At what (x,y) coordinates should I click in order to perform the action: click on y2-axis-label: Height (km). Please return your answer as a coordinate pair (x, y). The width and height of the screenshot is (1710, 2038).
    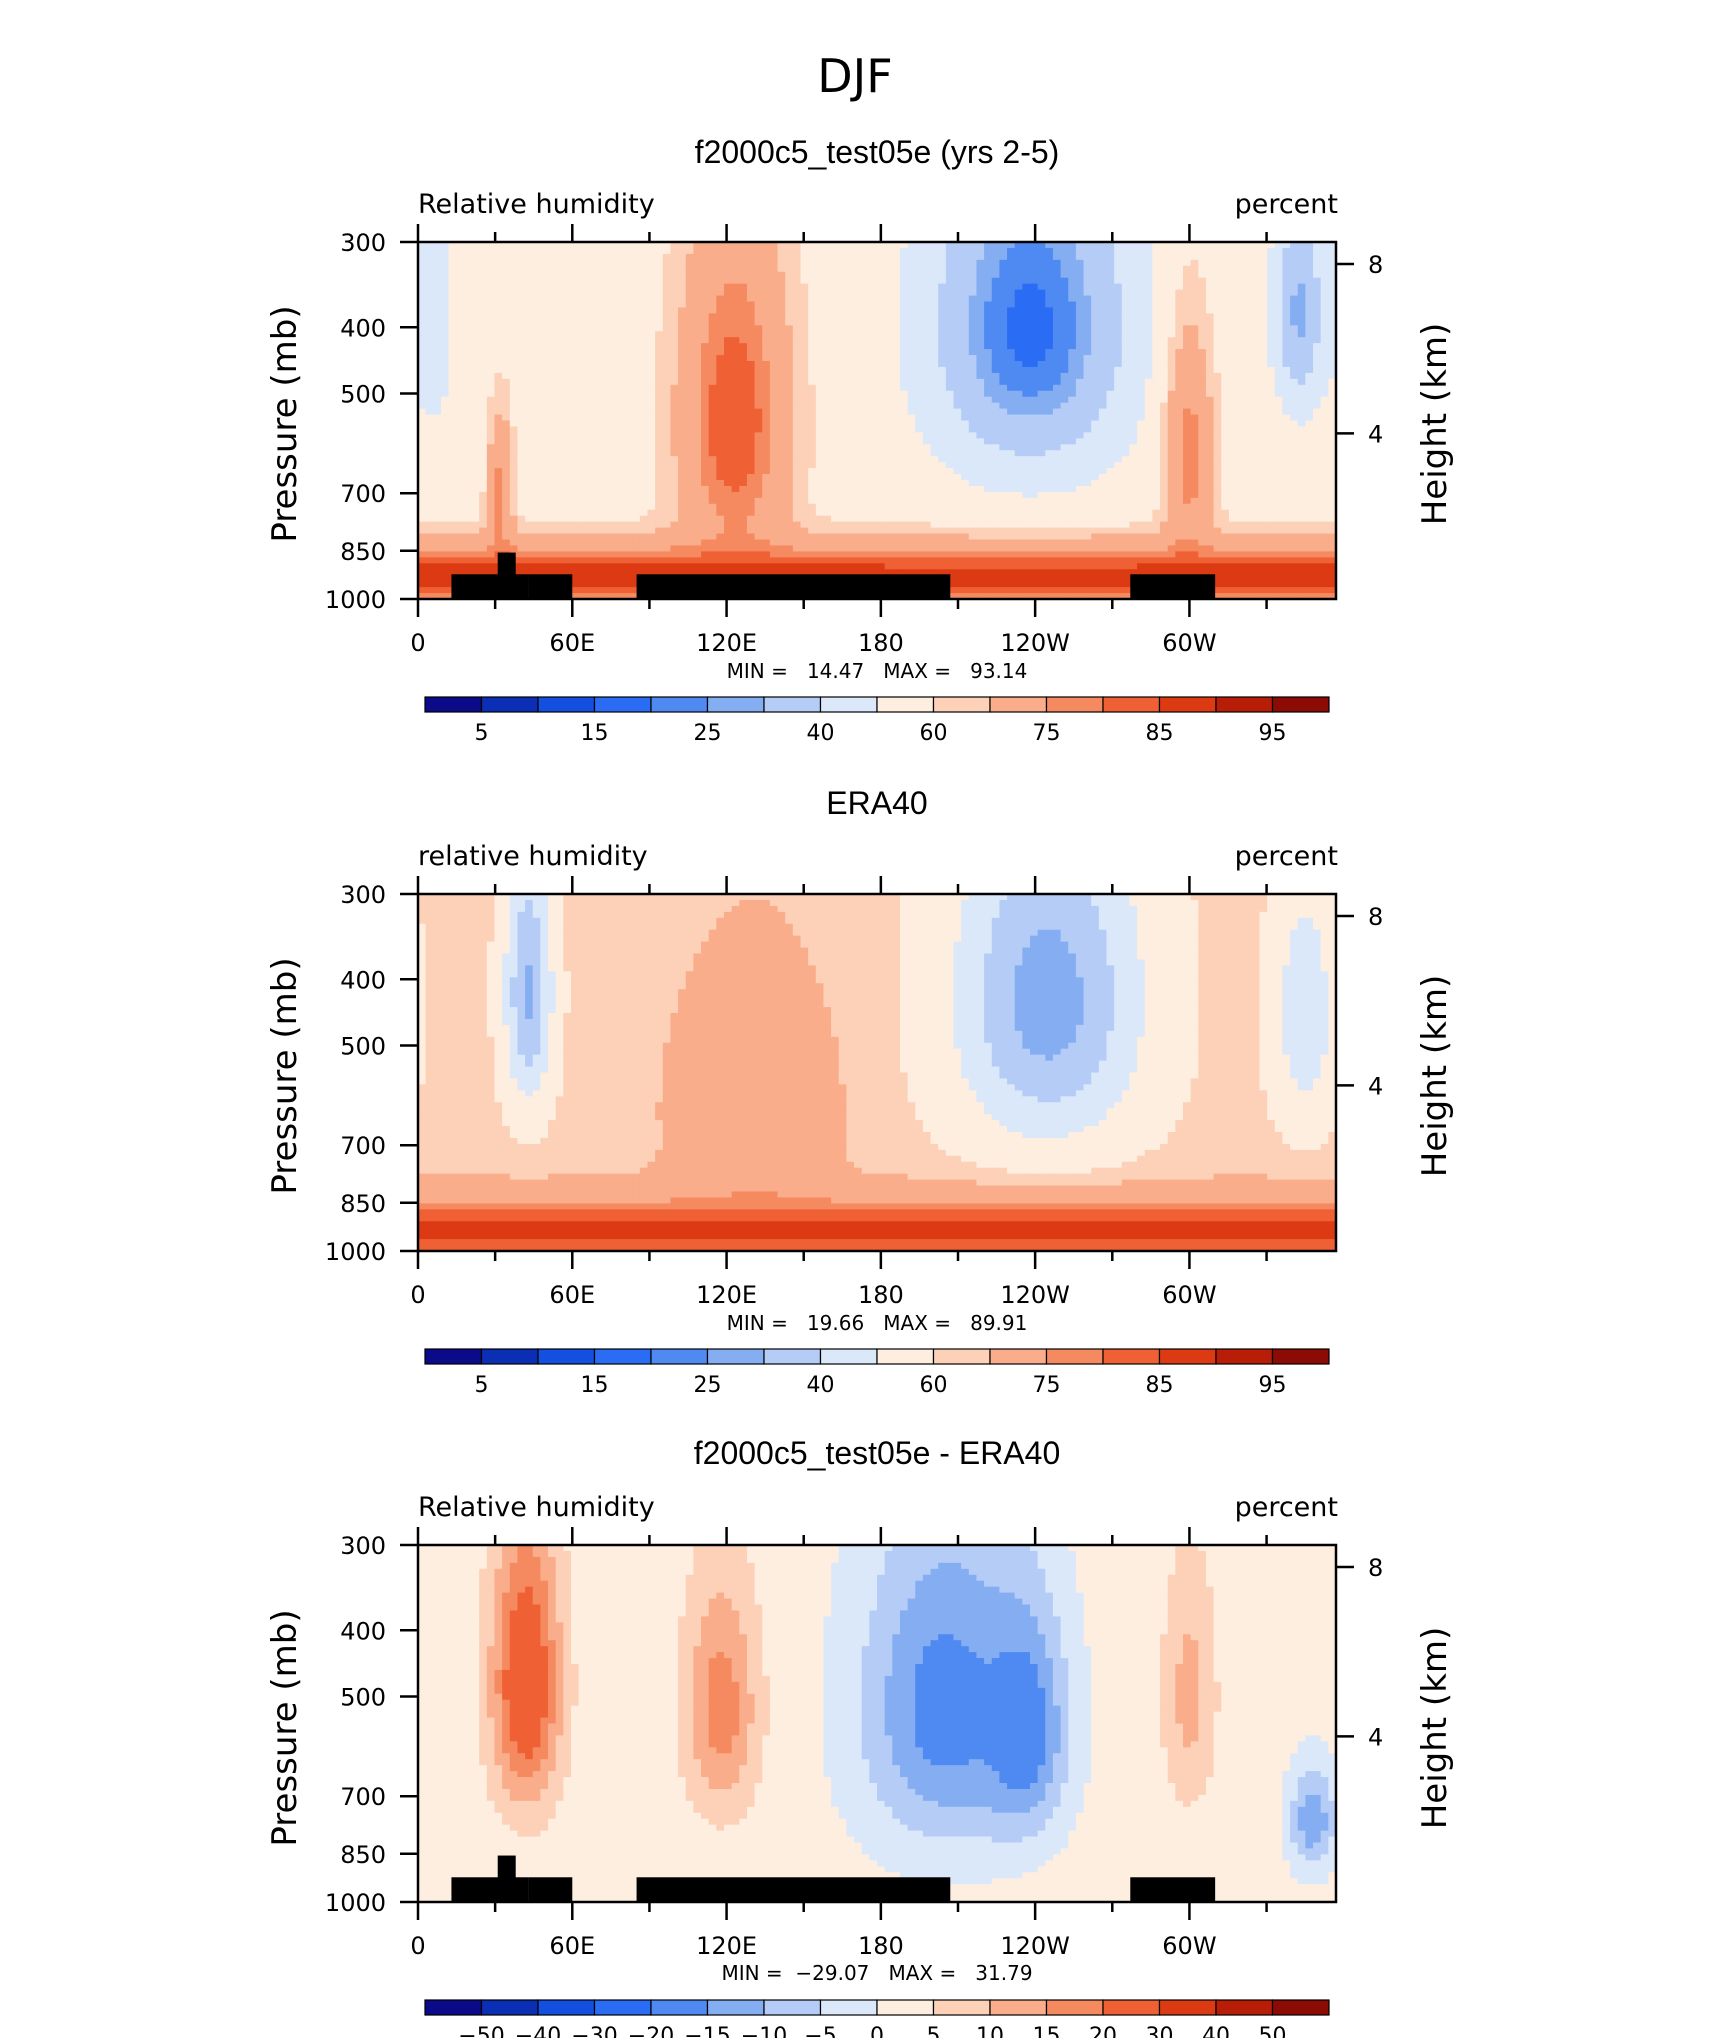
    Looking at the image, I should click on (1435, 424).